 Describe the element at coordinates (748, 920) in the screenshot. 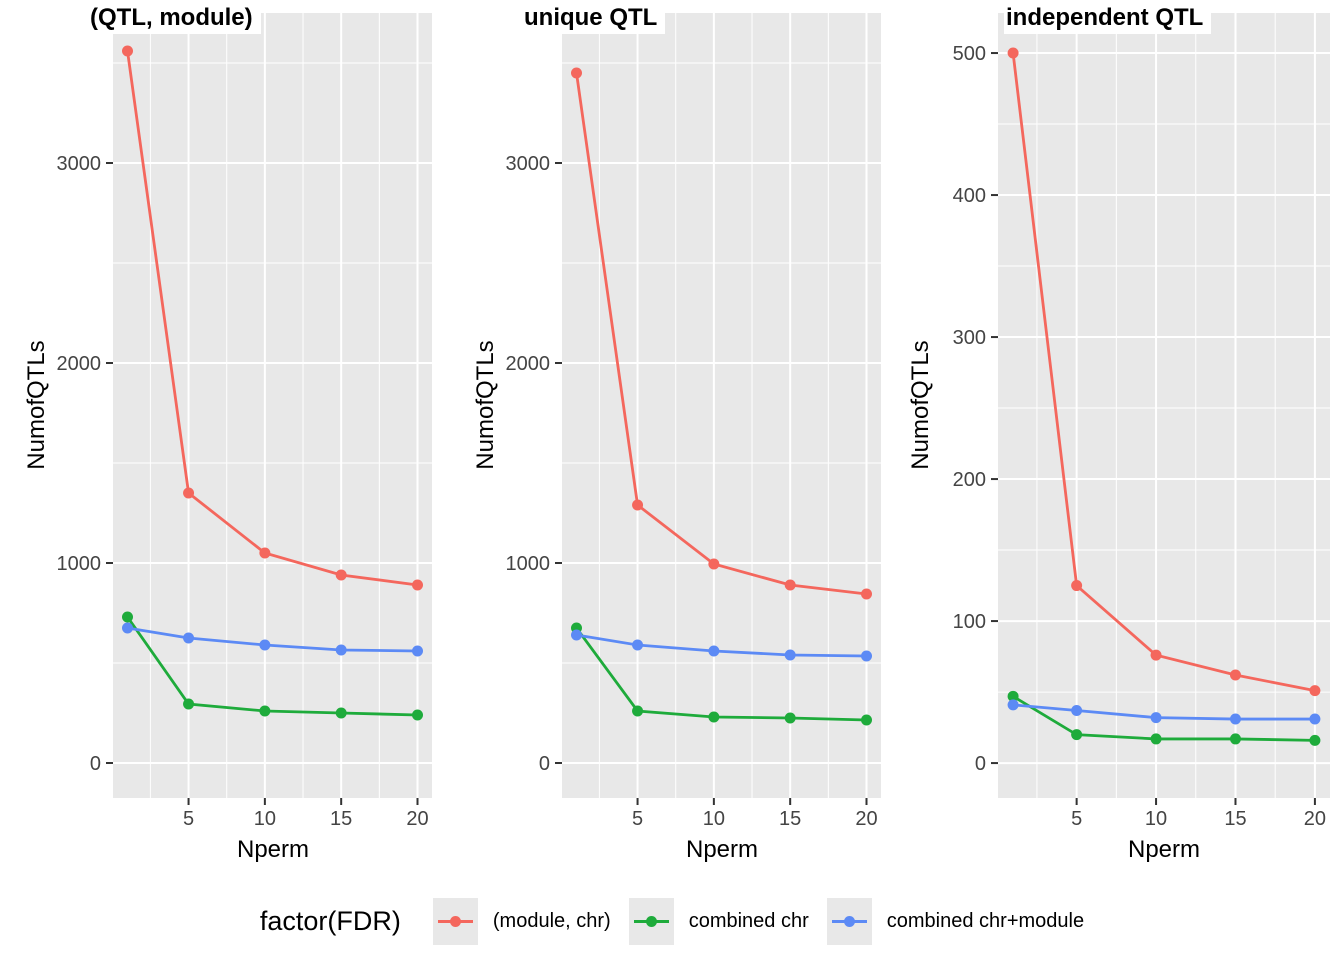

I see `legend-item-label: combined chr` at that location.